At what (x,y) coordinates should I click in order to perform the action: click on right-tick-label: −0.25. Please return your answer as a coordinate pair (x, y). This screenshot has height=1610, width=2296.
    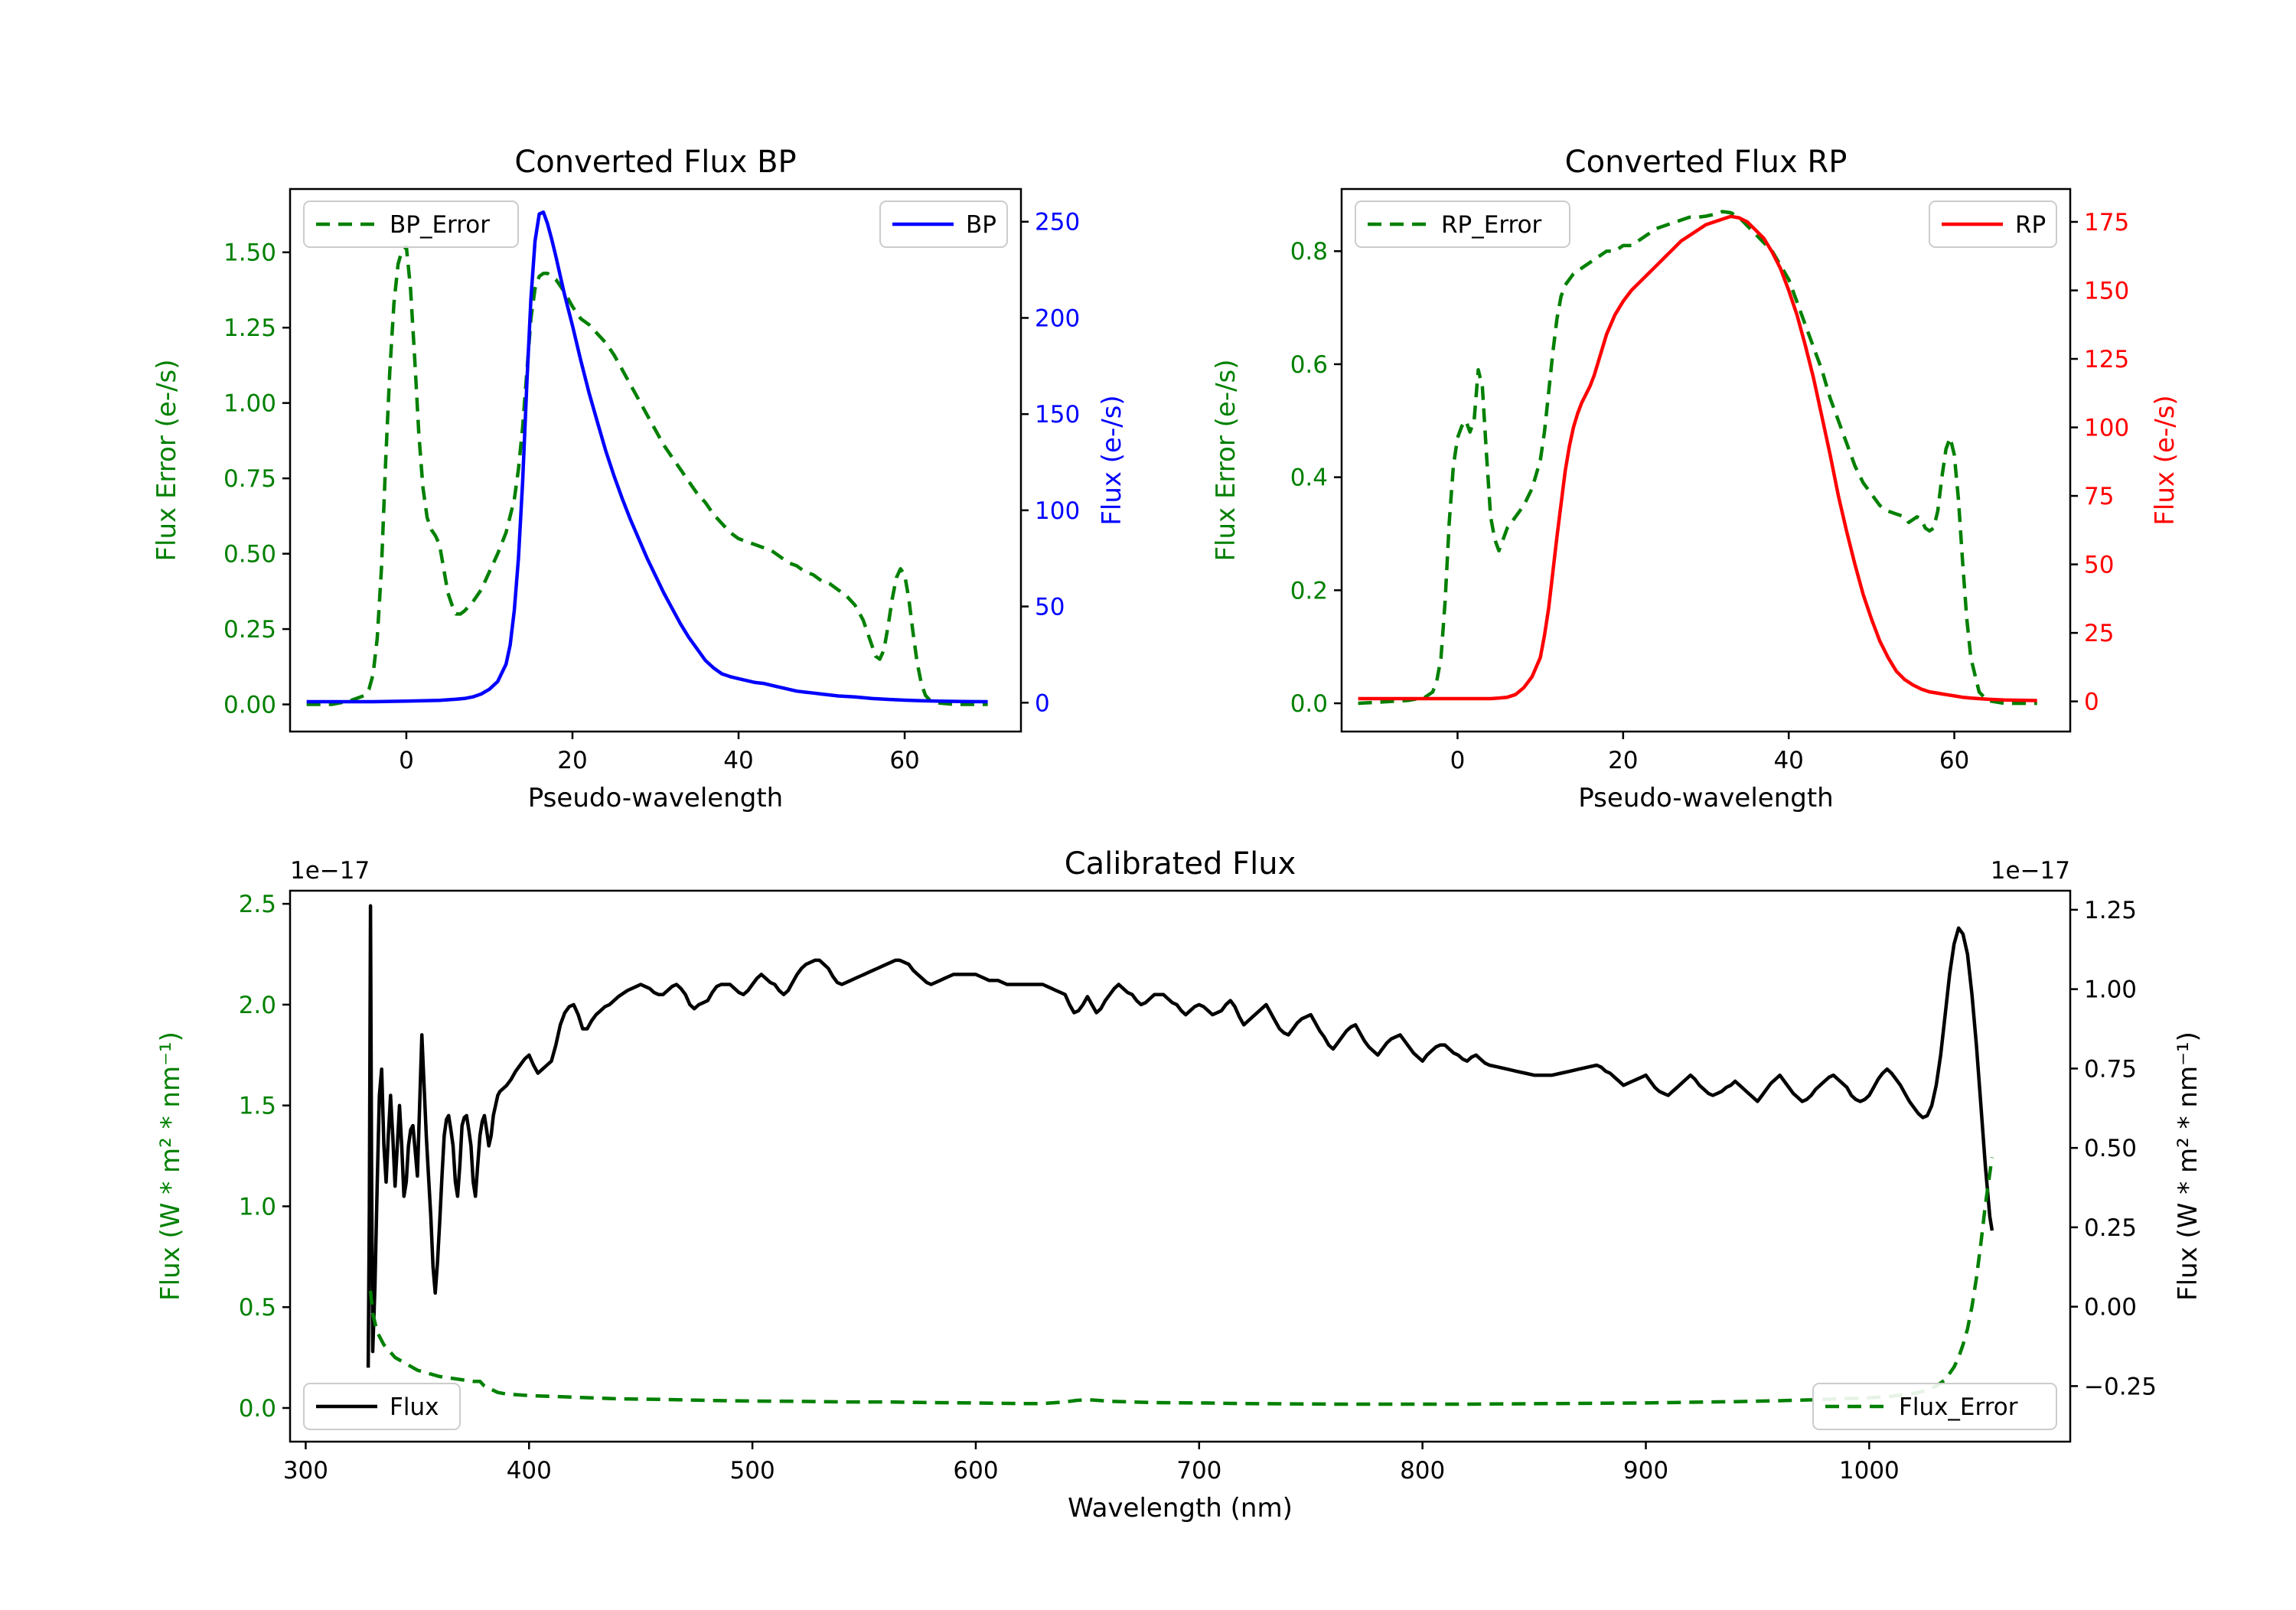
    Looking at the image, I should click on (2120, 1386).